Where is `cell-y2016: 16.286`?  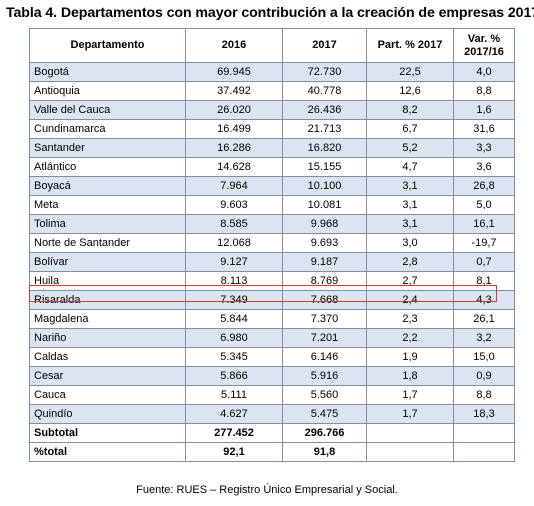 cell-y2016: 16.286 is located at coordinates (234, 148).